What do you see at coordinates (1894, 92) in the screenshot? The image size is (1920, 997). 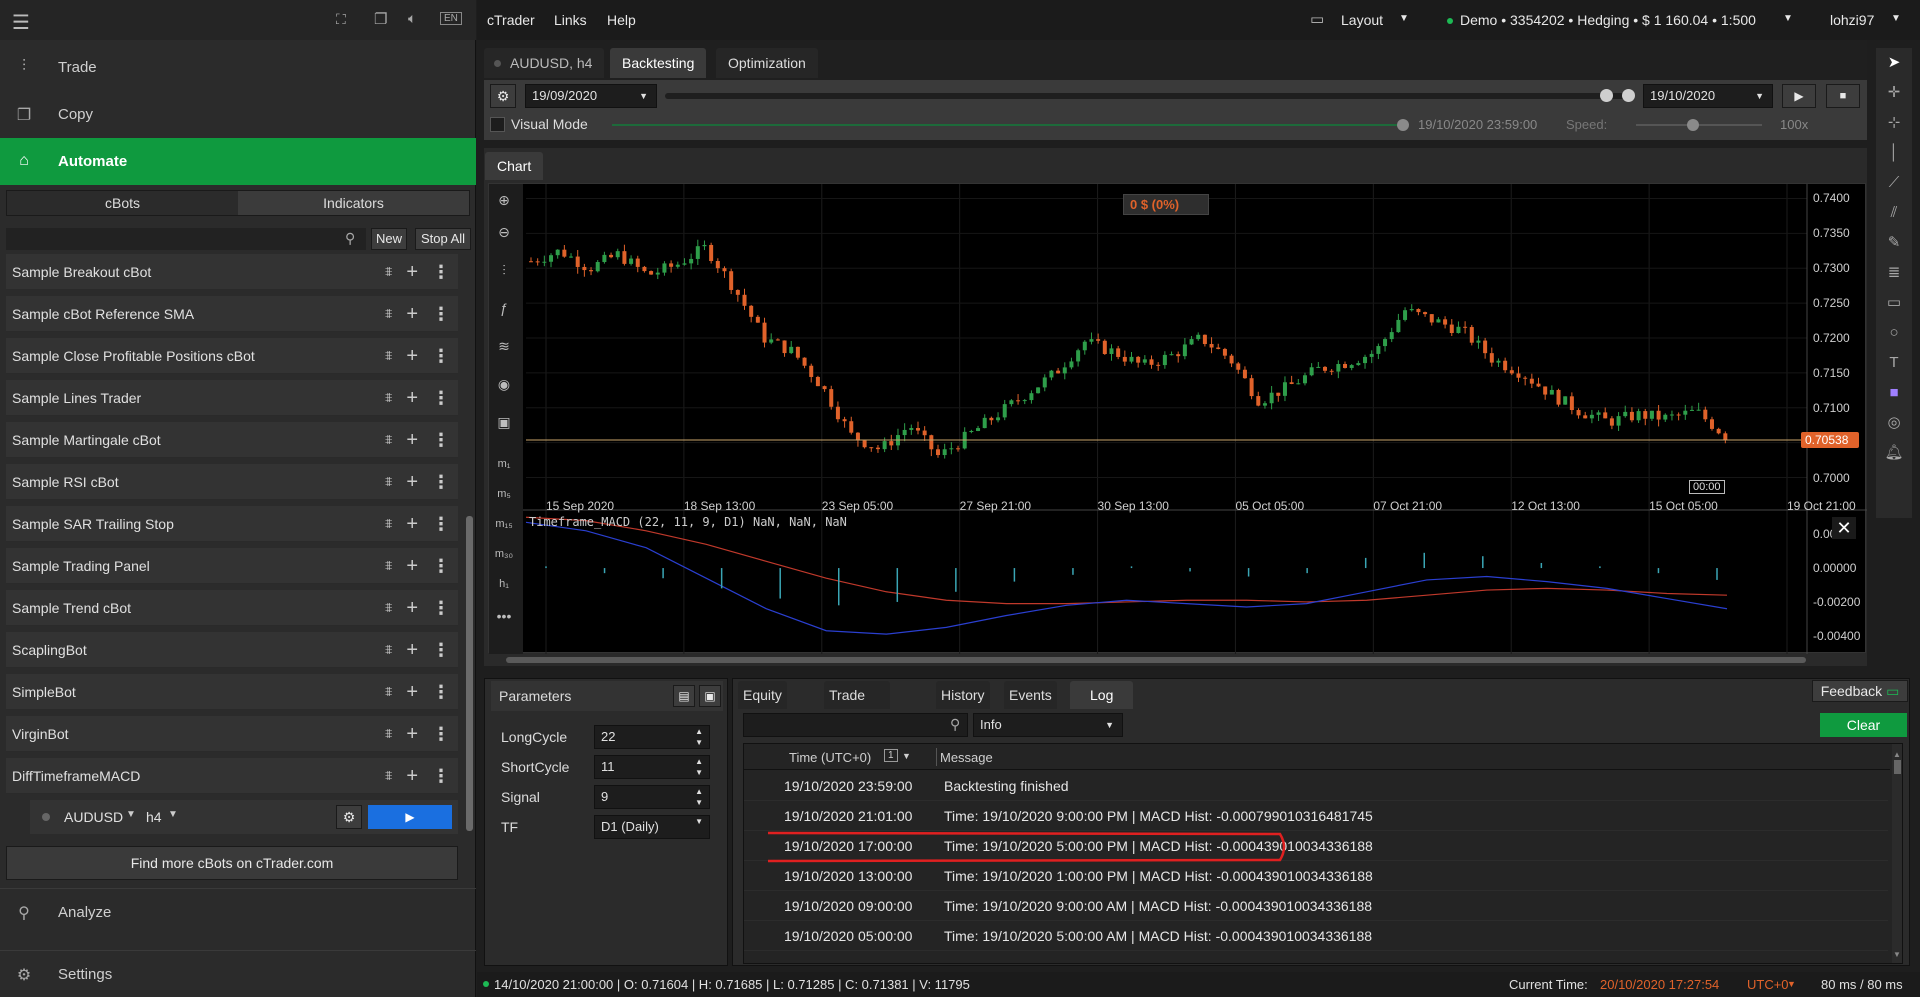 I see `crosshair-icon: ✛` at bounding box center [1894, 92].